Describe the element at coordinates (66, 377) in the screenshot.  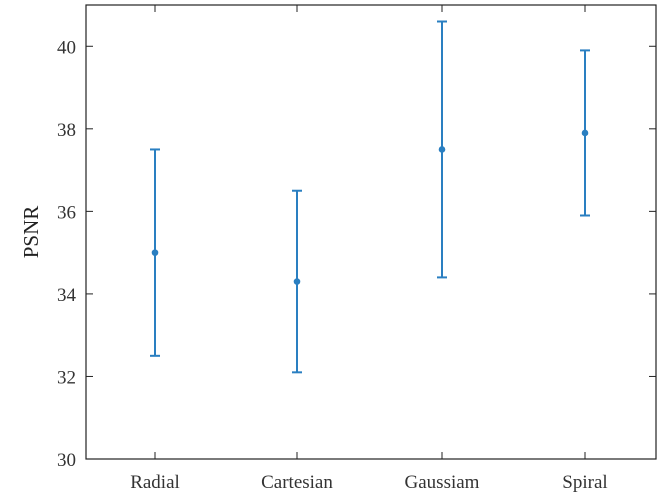
I see `y-tick-label: 32` at that location.